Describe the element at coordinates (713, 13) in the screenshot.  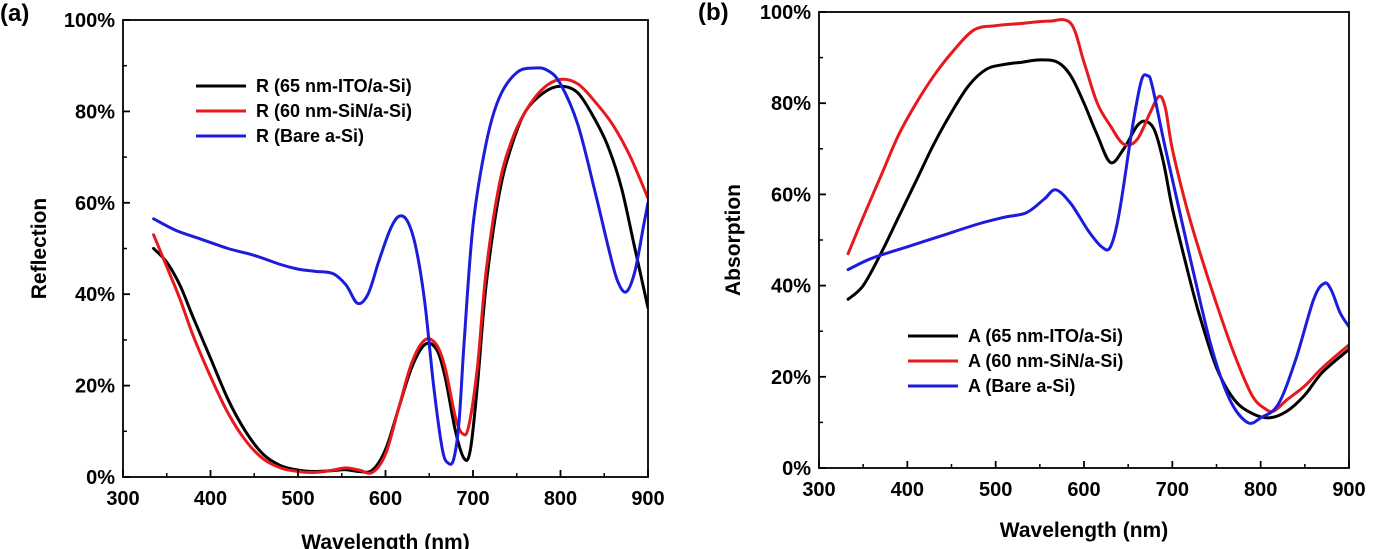
I see `panel-label: (b)` at that location.